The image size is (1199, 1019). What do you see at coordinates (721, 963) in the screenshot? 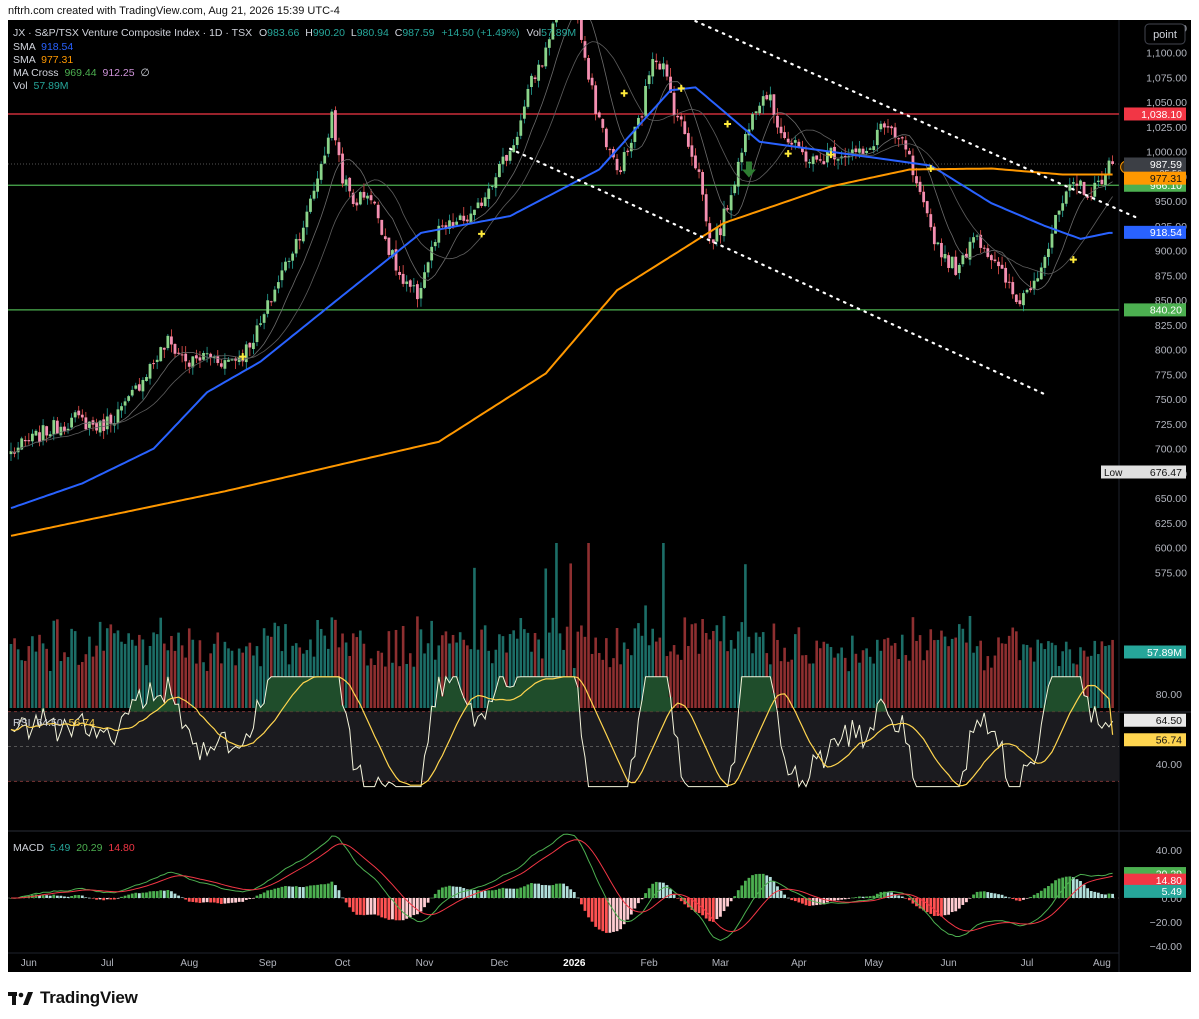
I see `time-tick-label: Mar` at bounding box center [721, 963].